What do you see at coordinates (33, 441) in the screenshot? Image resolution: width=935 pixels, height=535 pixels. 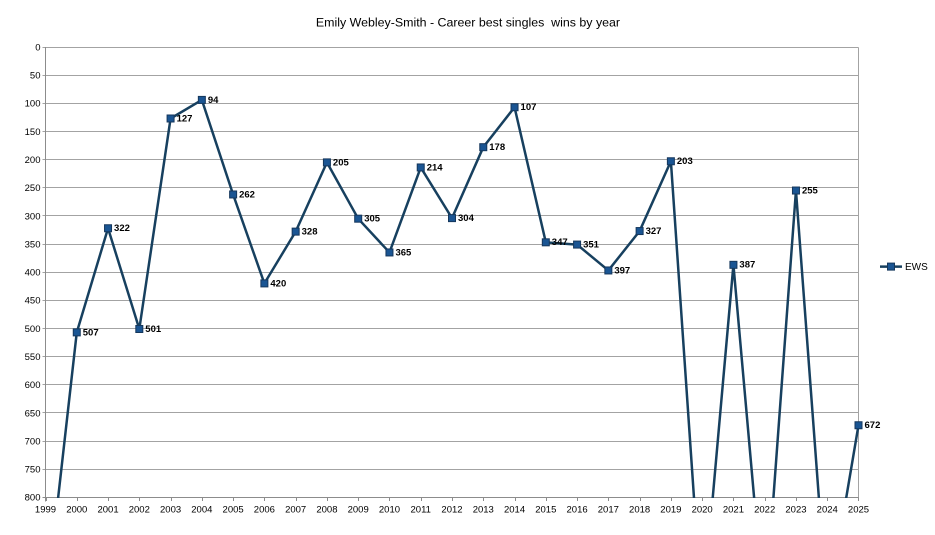 I see `svg-text: 700` at bounding box center [33, 441].